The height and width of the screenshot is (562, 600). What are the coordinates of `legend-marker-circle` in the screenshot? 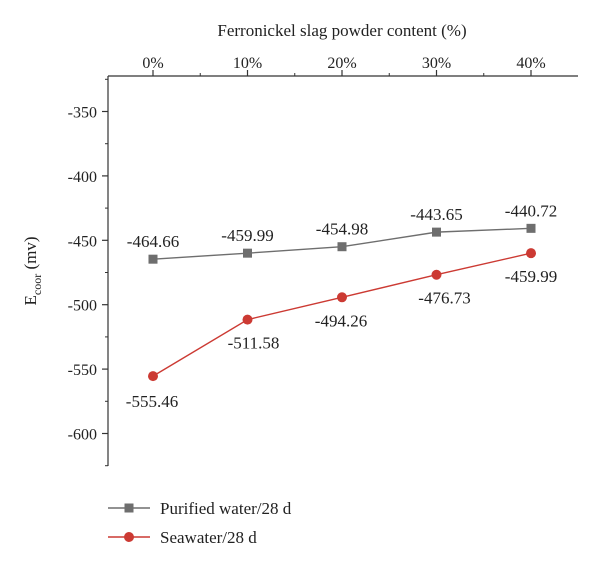 It's located at (129, 537).